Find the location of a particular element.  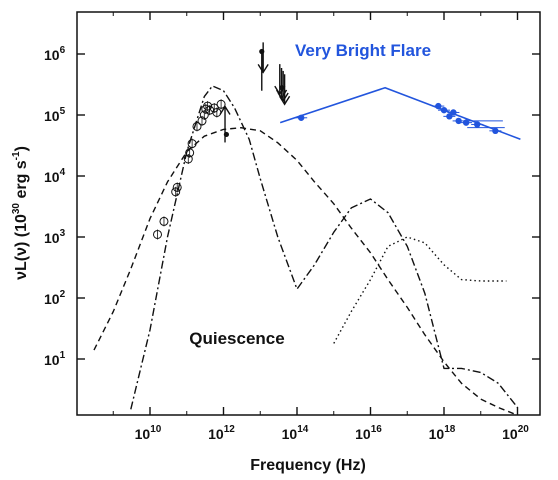

y-tick-label: 10³ is located at coordinates (55, 237).